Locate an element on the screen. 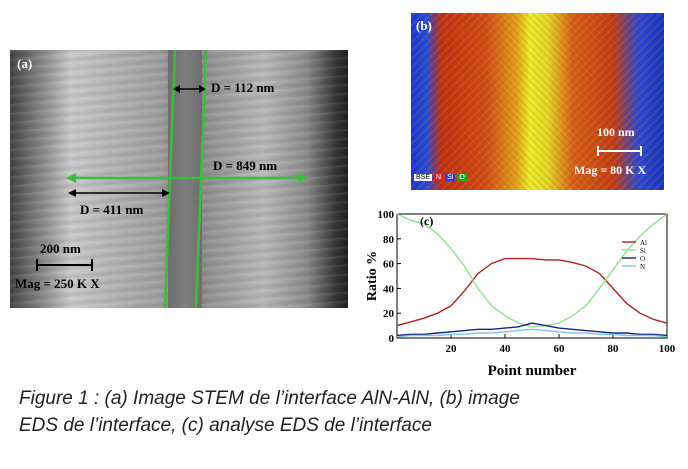 This screenshot has height=469, width=688. y-tick-label: 40 is located at coordinates (389, 289).